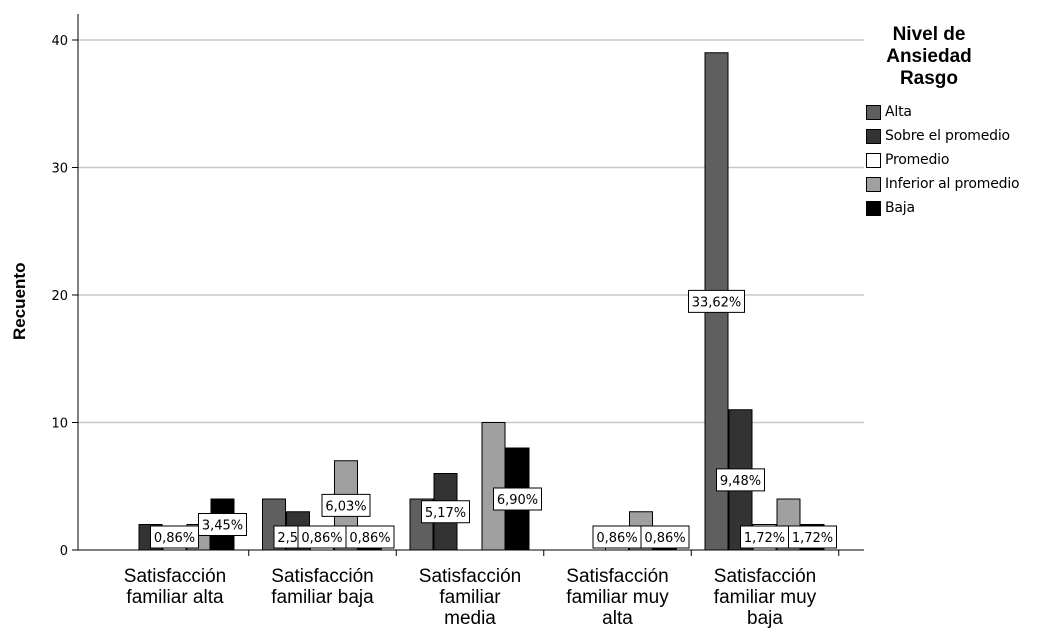 The width and height of the screenshot is (1041, 631). I want to click on legend-title-line: Nivel de, so click(929, 34).